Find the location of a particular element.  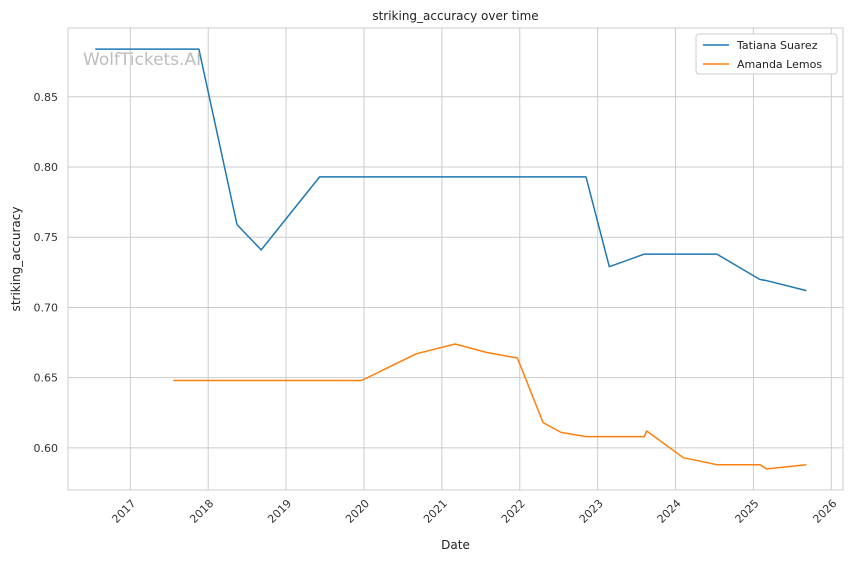

x-tick-label: 2019 is located at coordinates (279, 511).